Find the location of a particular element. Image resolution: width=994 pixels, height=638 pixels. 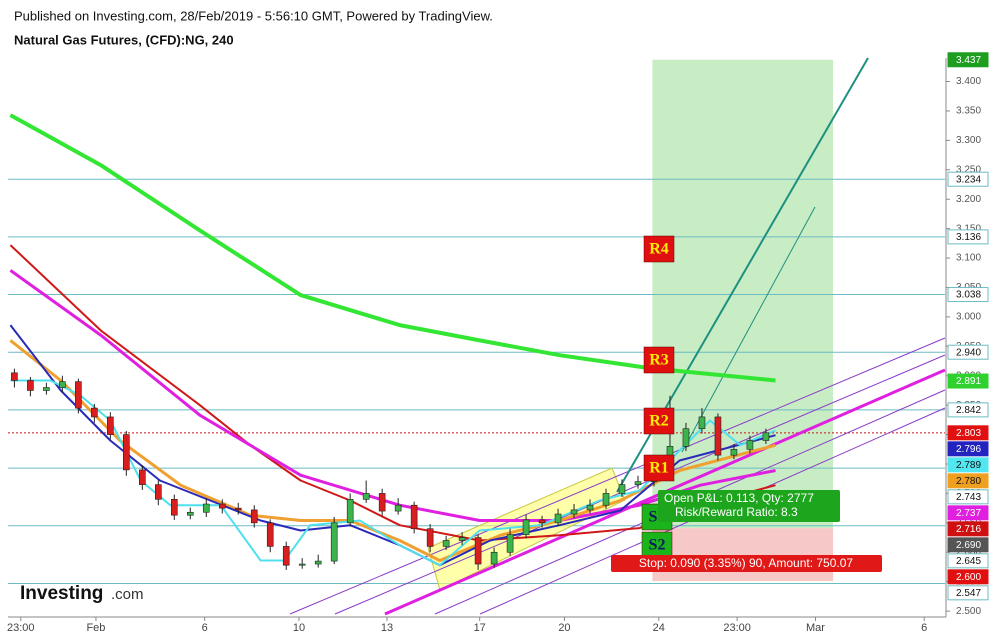

price-label: 2.891 is located at coordinates (968, 381).